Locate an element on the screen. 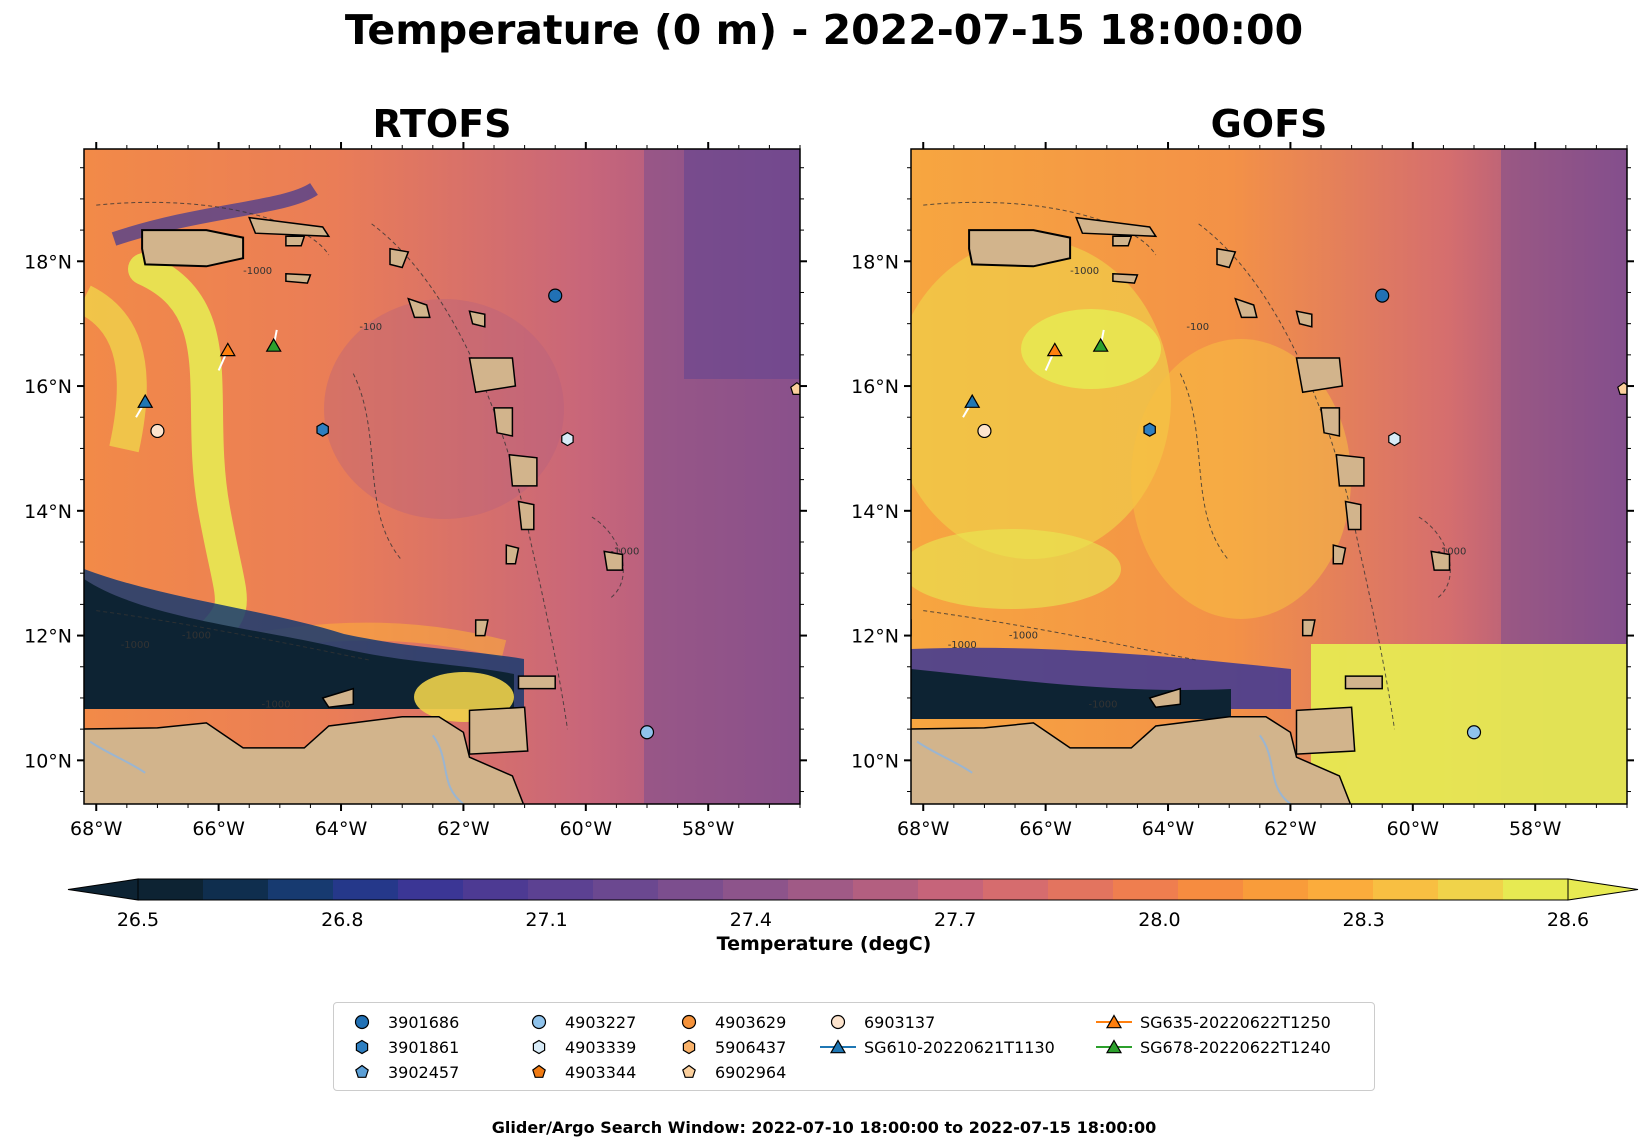  legend-label: SG635-20220622T1250 is located at coordinates (1235, 1022).